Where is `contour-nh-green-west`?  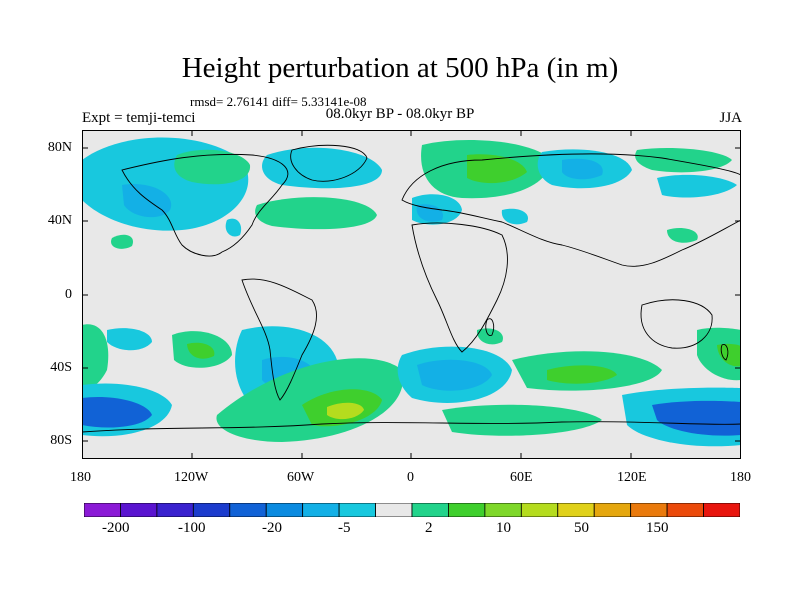 contour-nh-green-west is located at coordinates (212, 167).